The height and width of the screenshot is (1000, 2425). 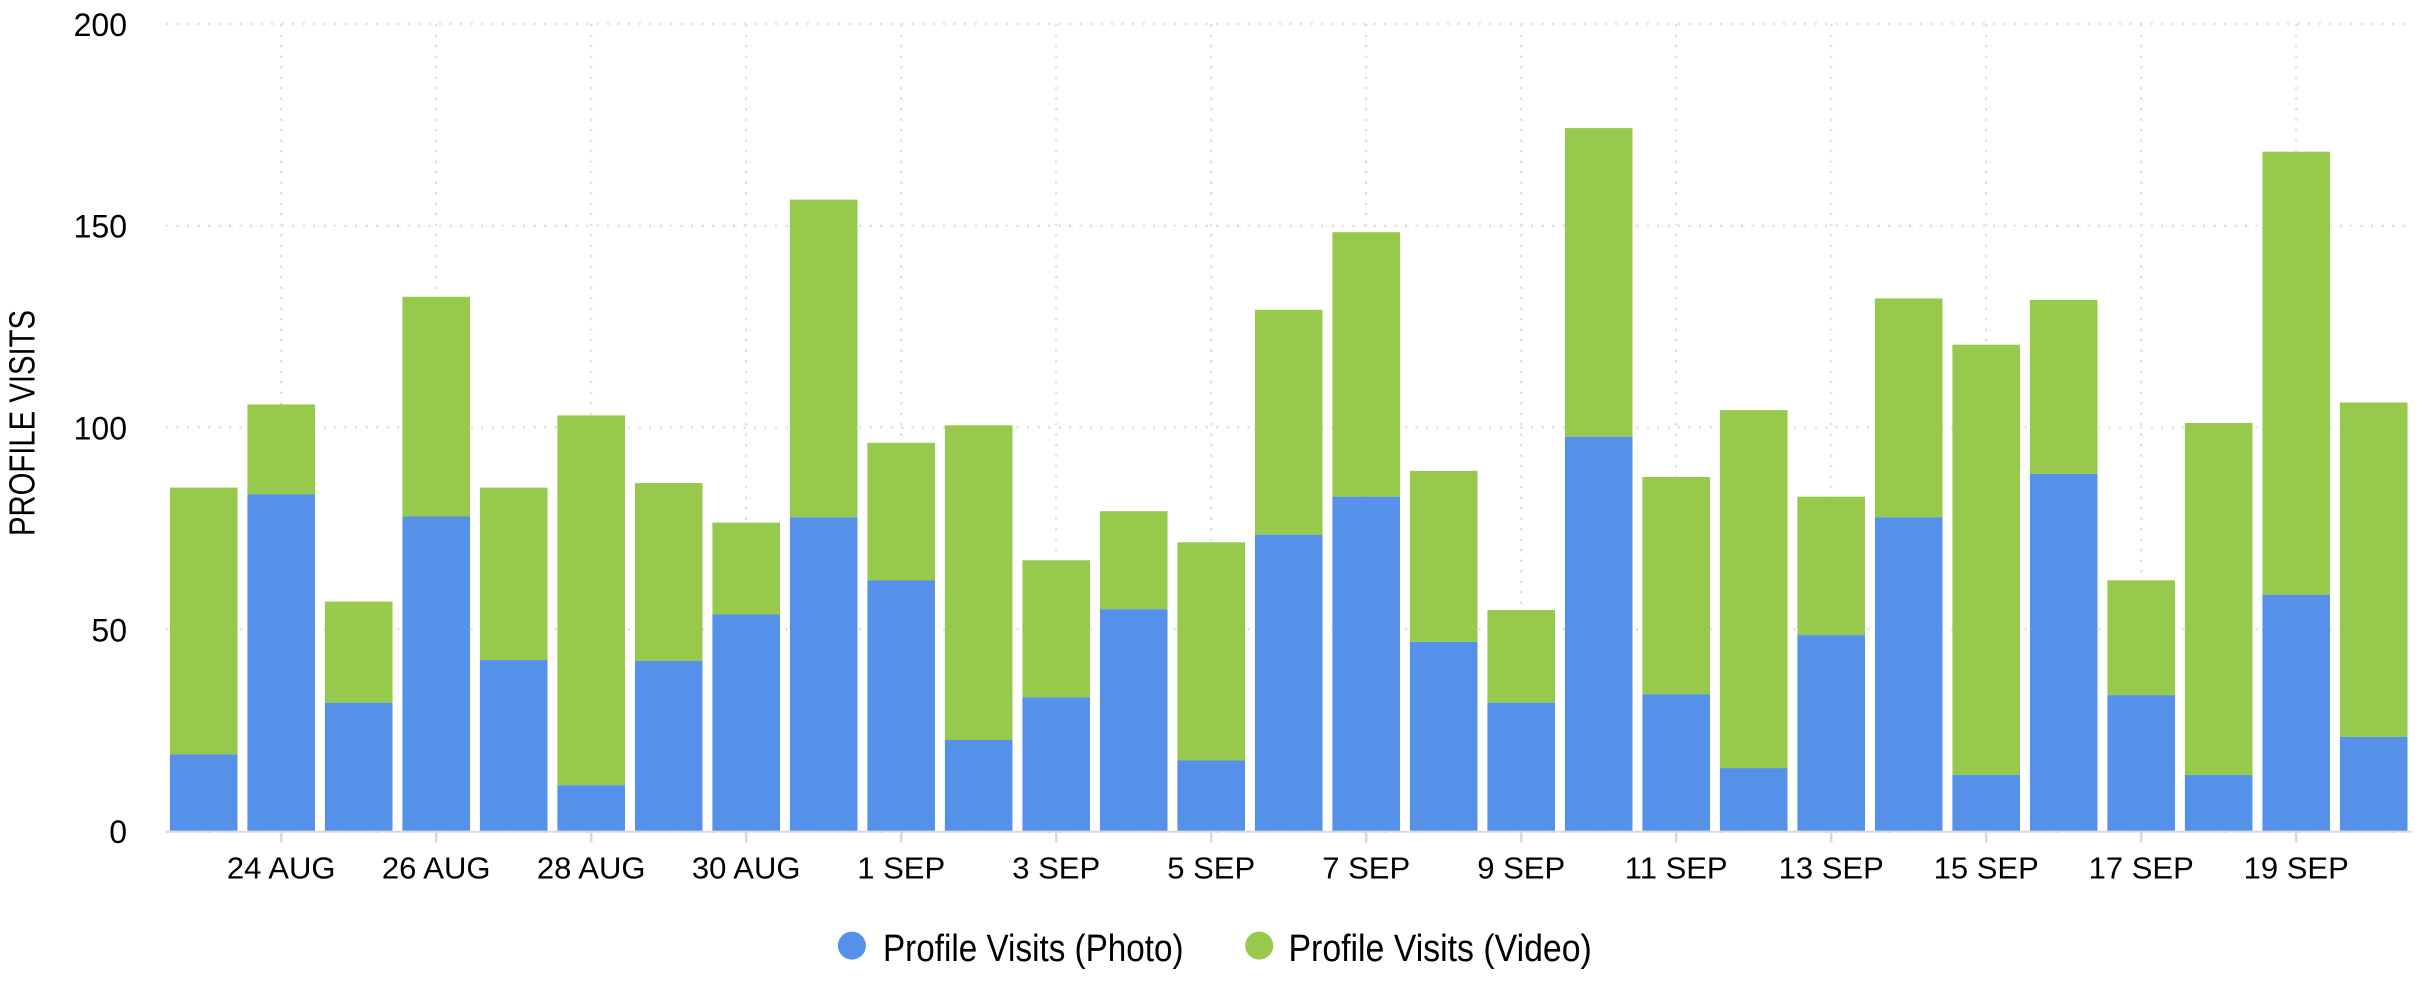 I want to click on svg-text: 150, so click(x=100, y=227).